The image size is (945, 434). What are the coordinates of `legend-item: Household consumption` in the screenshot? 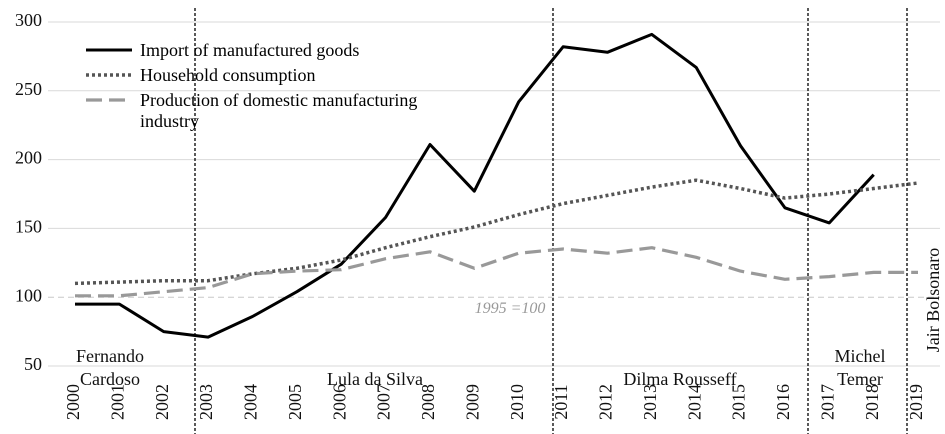 It's located at (253, 75).